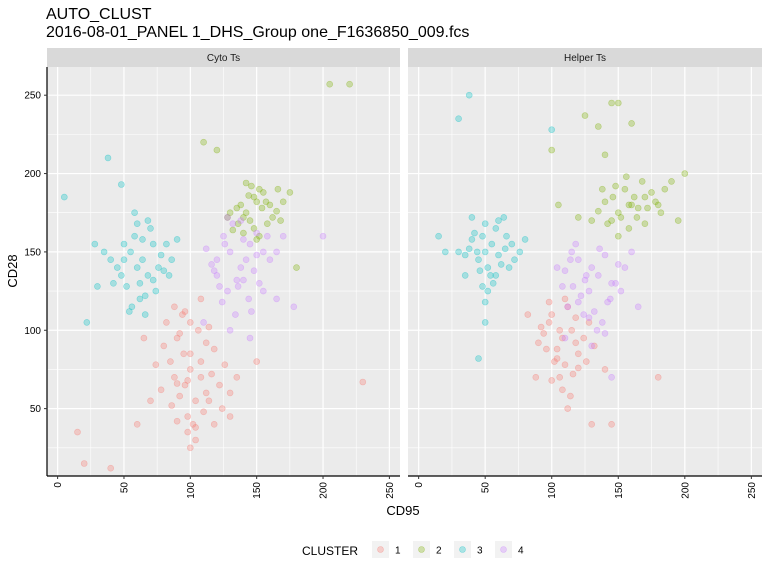 This screenshot has height=576, width=768. What do you see at coordinates (324, 490) in the screenshot?
I see `x-tick-label: 200` at bounding box center [324, 490].